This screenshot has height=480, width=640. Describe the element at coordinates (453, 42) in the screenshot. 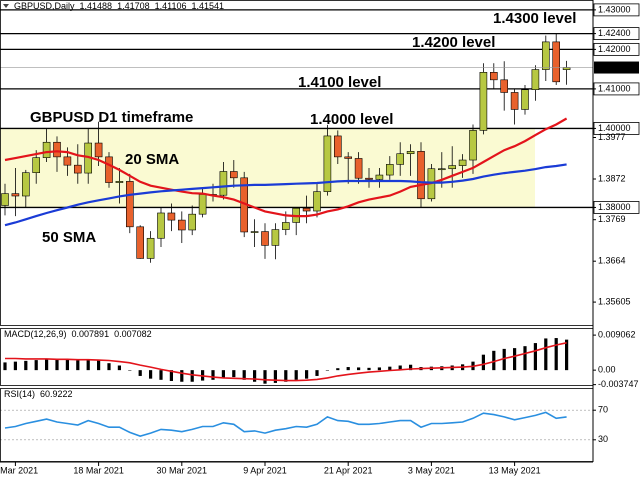

I see `annotation: 1.4200 level` at that location.